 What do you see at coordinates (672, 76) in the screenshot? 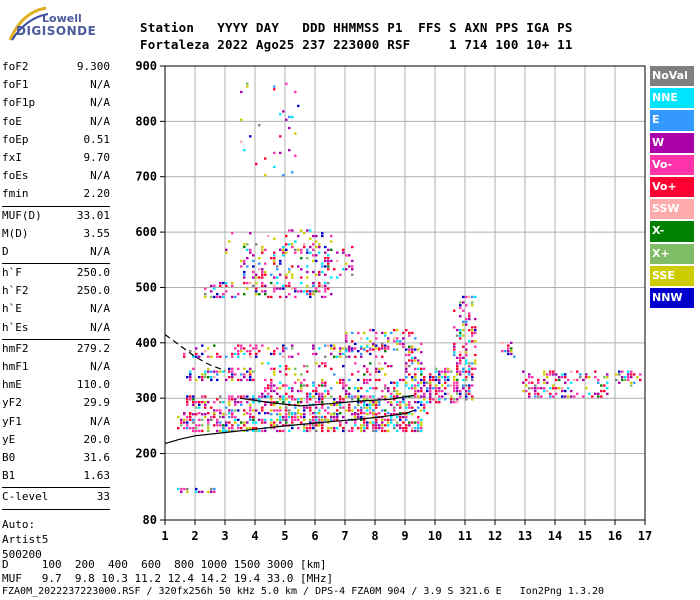
I see `legend-item: NoVal` at bounding box center [672, 76].